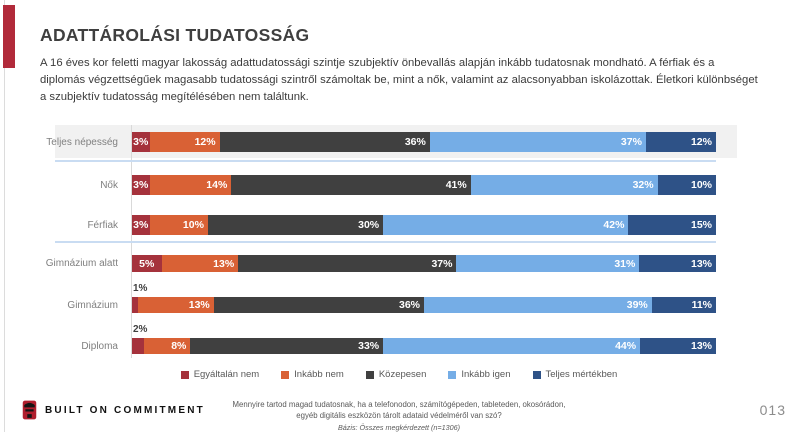 This screenshot has height=432, width=798. Describe the element at coordinates (369, 346) in the screenshot. I see `segment-value-label: 33%` at that location.